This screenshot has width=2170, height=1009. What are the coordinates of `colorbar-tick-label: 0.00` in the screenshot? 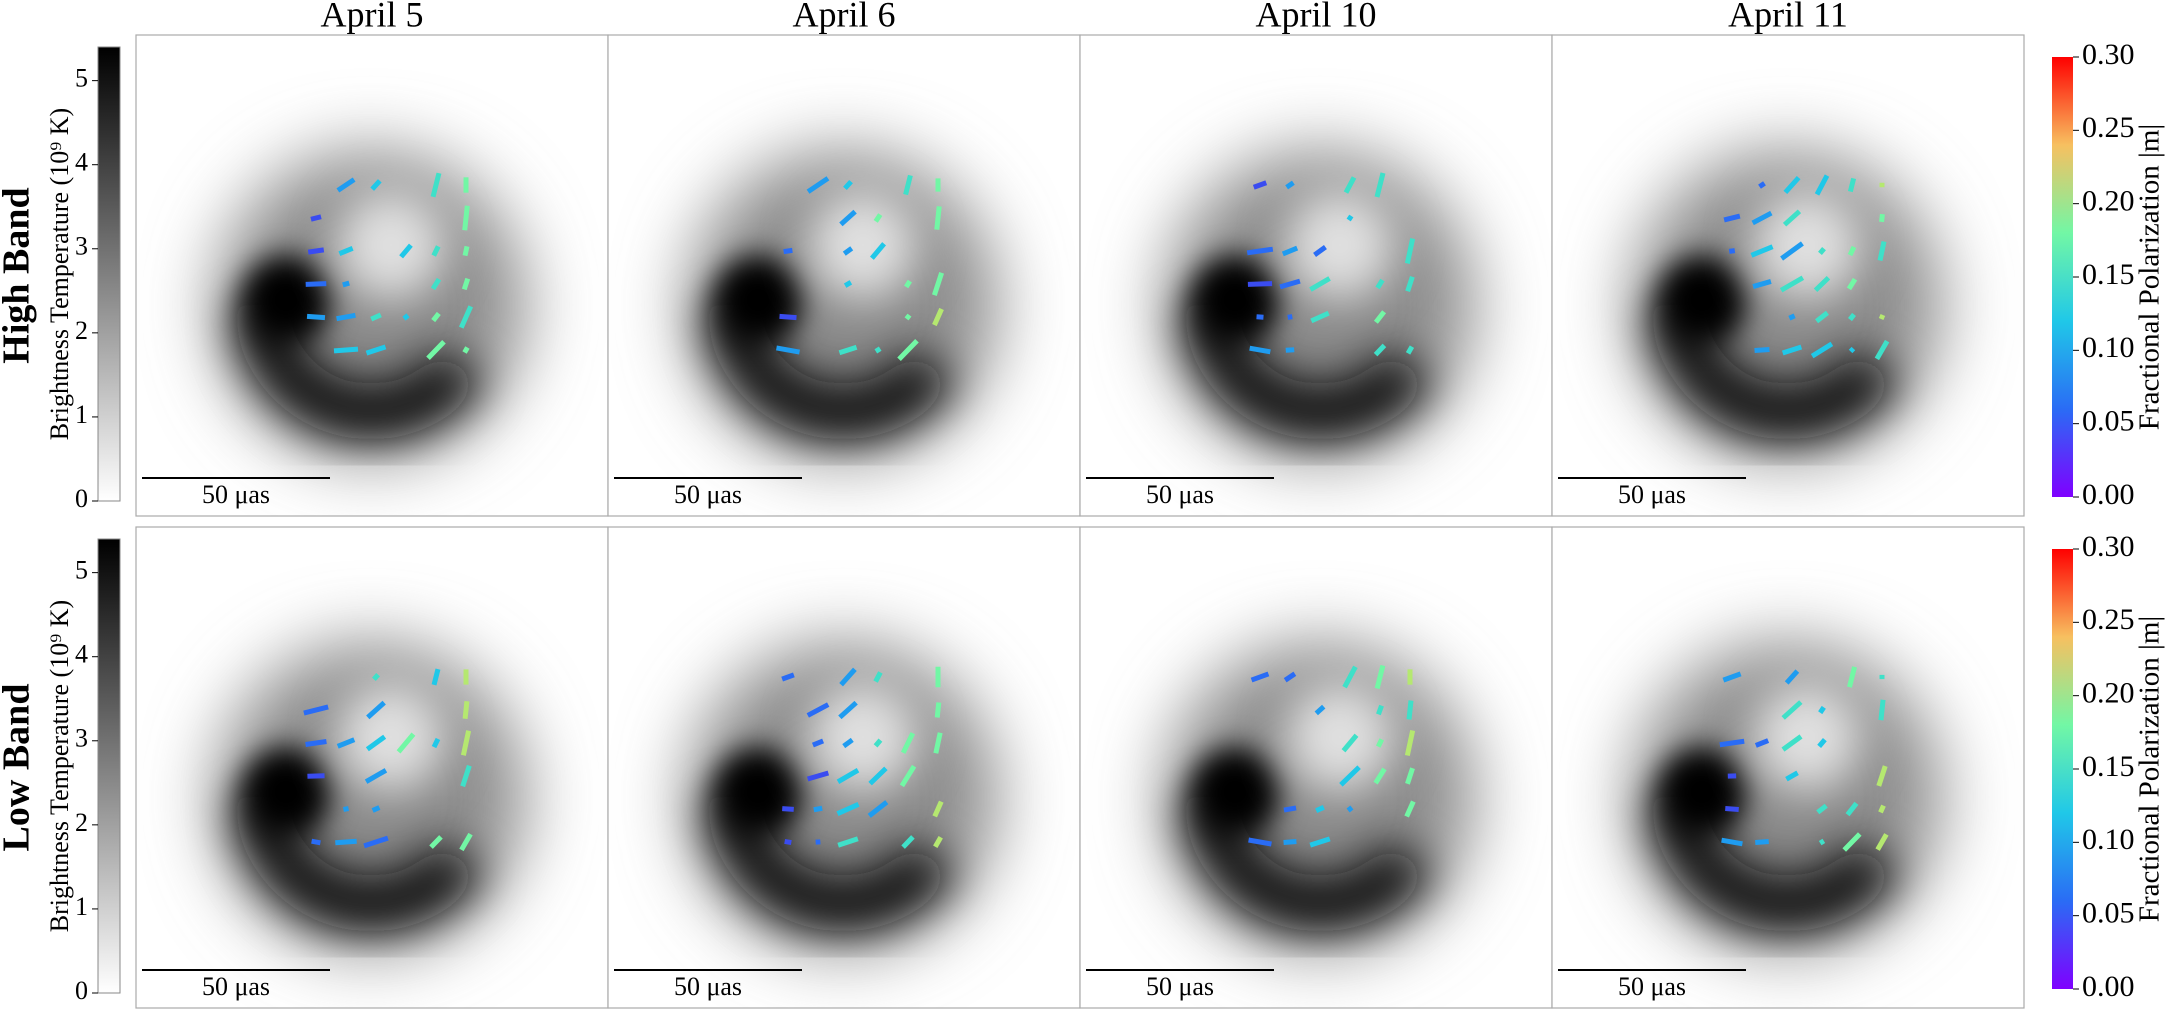 It's located at (2108, 494).